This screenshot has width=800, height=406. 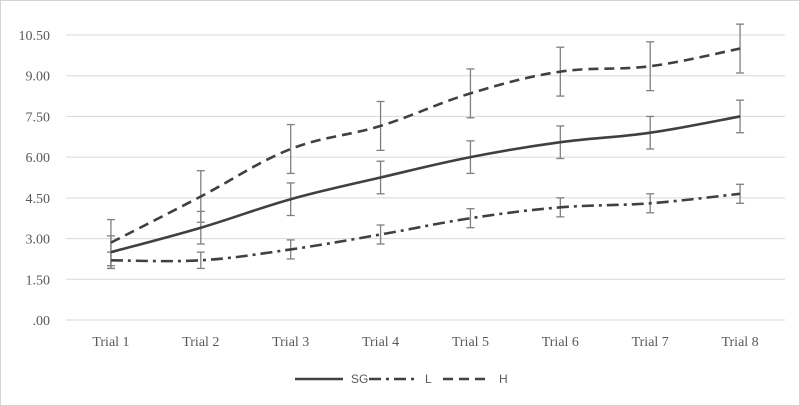 I want to click on series-line-l, so click(x=425, y=227).